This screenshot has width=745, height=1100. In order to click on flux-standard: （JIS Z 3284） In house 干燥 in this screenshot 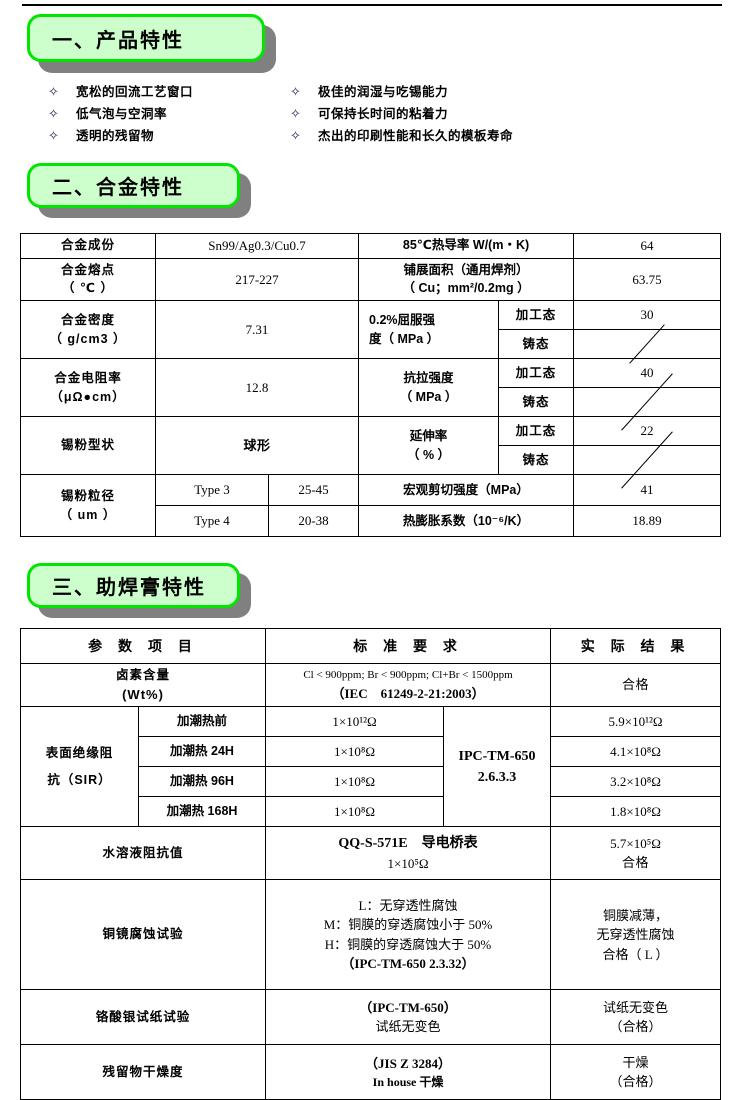, I will do `click(408, 1072)`.